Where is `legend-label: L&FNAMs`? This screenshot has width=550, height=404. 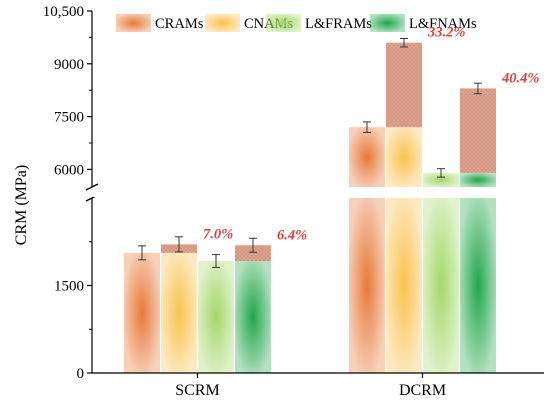 legend-label: L&FNAMs is located at coordinates (443, 24).